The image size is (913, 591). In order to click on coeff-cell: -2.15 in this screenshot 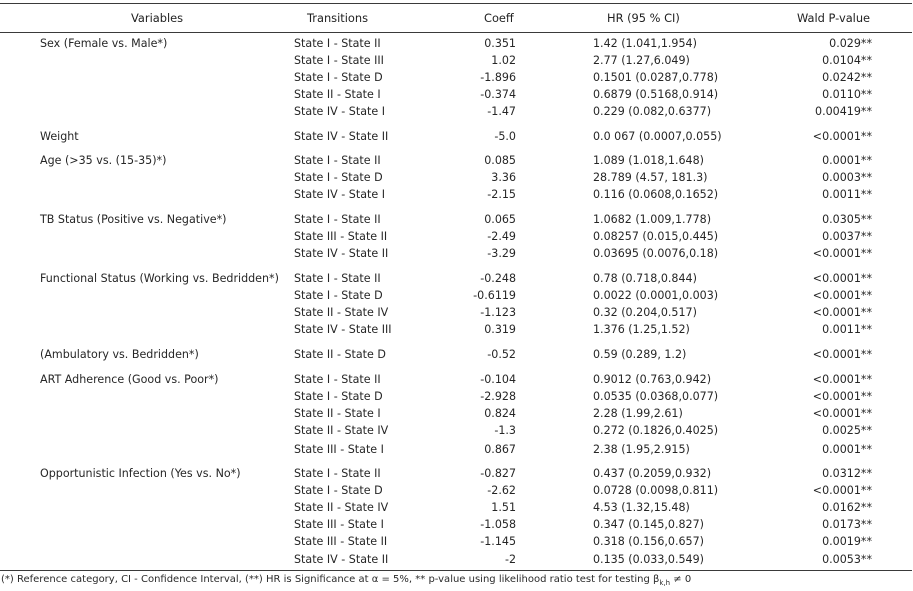, I will do `click(501, 194)`.